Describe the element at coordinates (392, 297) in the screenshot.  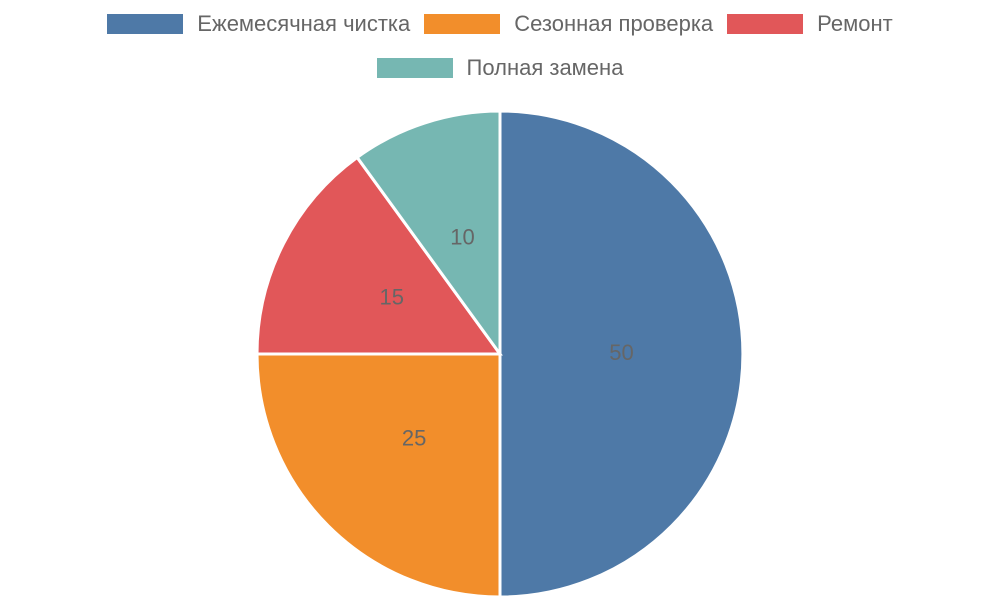
I see `data-label: 15` at that location.